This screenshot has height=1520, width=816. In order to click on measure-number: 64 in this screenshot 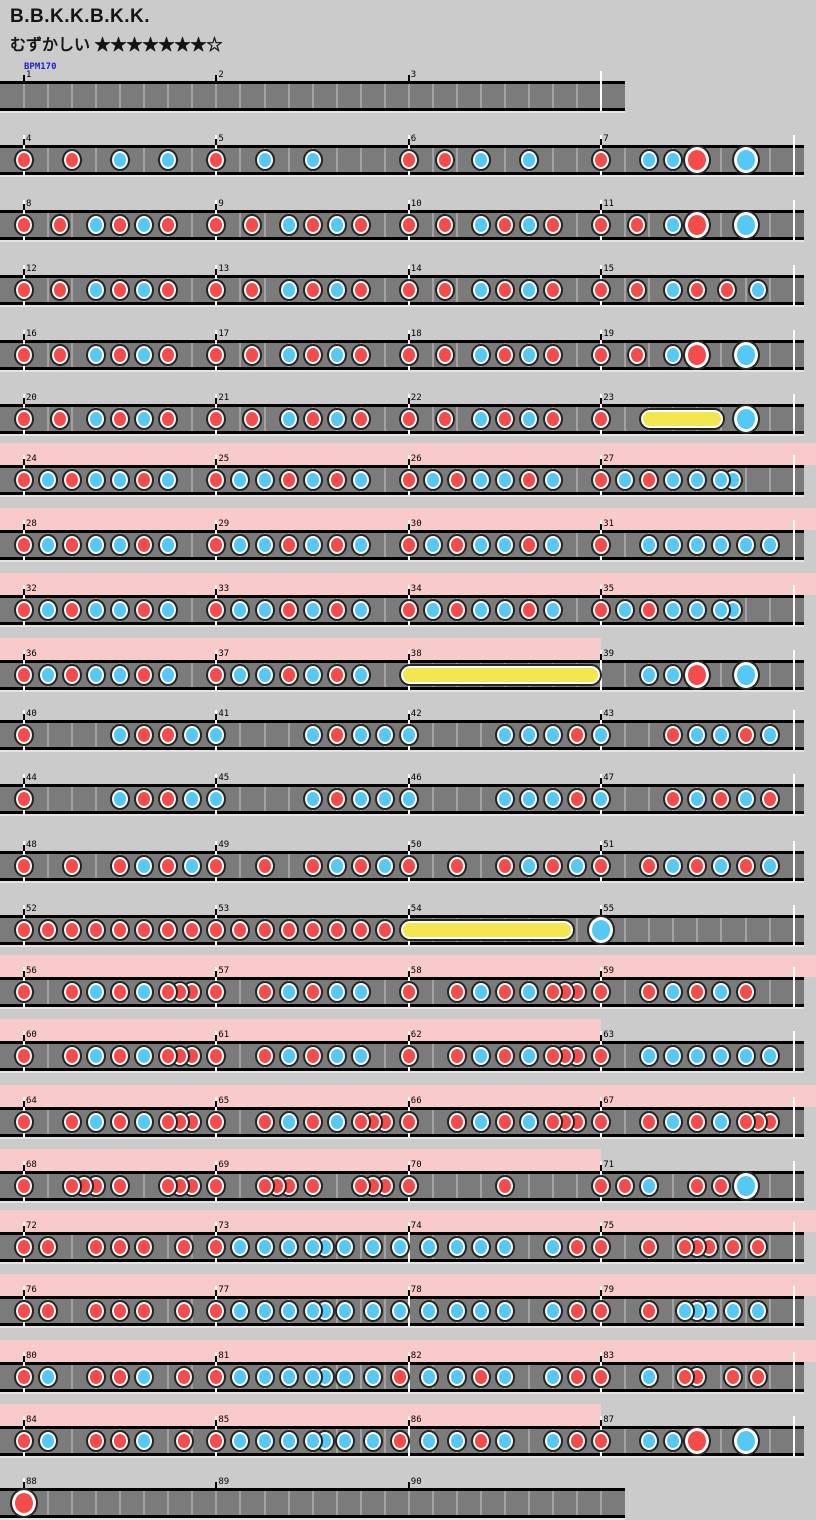, I will do `click(31, 1101)`.